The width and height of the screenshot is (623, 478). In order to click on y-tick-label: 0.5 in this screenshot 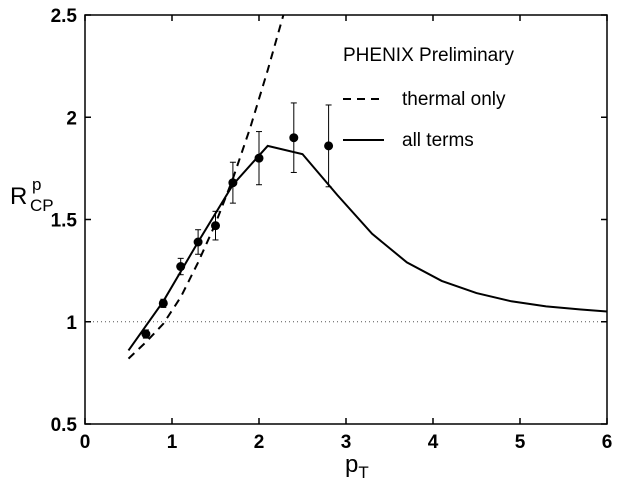, I will do `click(64, 425)`.